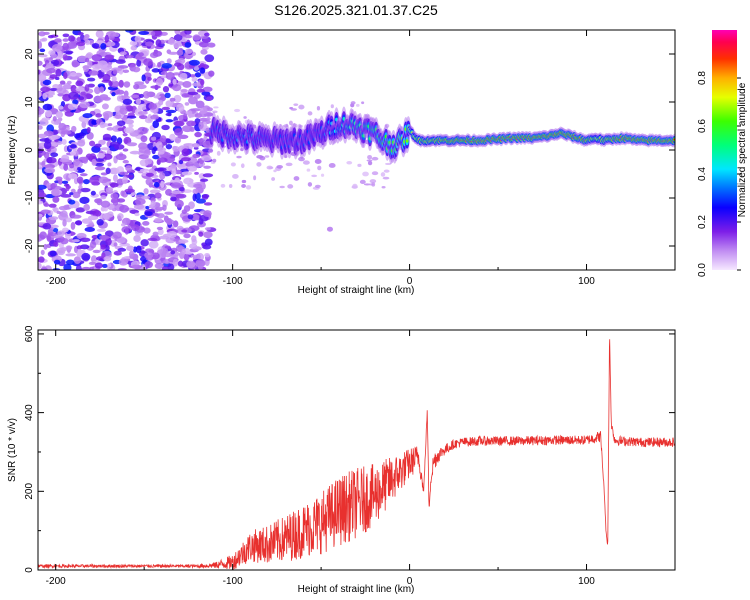 This screenshot has width=750, height=600. What do you see at coordinates (233, 581) in the screenshot?
I see `x-tick-label: -100` at bounding box center [233, 581].